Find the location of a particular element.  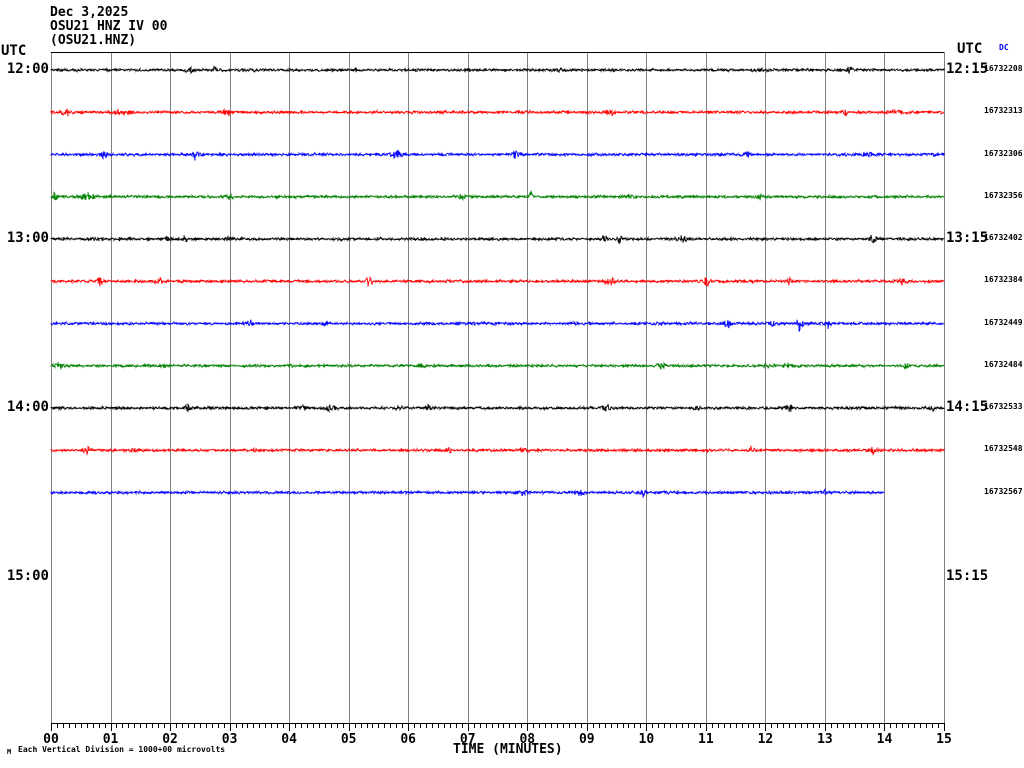

minute-tick-label: 12 is located at coordinates (765, 739).